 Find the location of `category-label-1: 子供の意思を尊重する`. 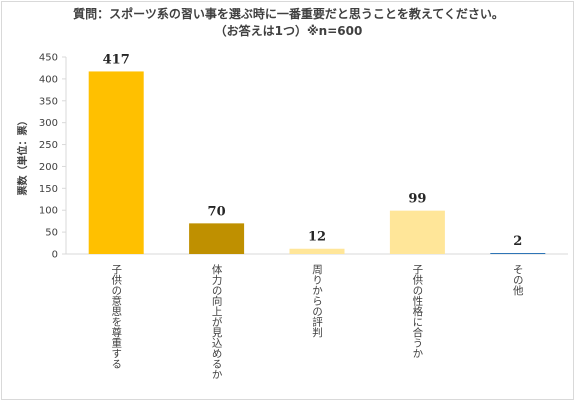

category-label-1: 子供の意思を尊重する is located at coordinates (116, 316).